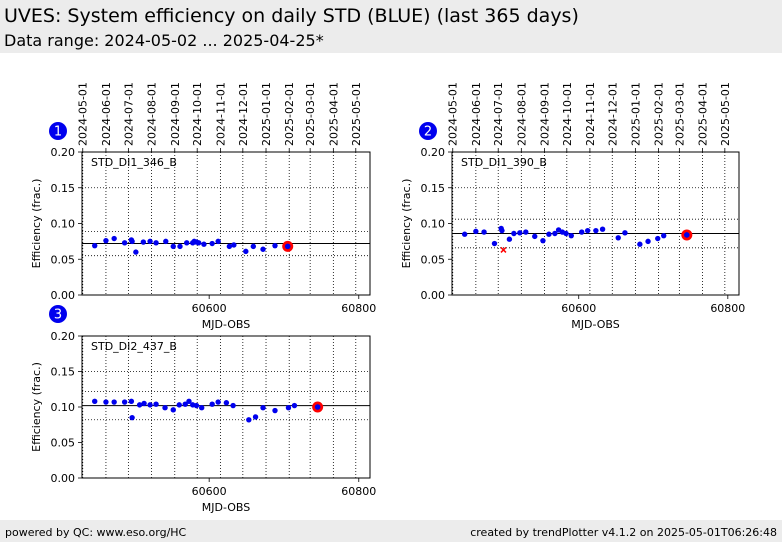 The width and height of the screenshot is (782, 542). Describe the element at coordinates (498, 114) in the screenshot. I see `date-tick-label: 2024-07-01` at that location.